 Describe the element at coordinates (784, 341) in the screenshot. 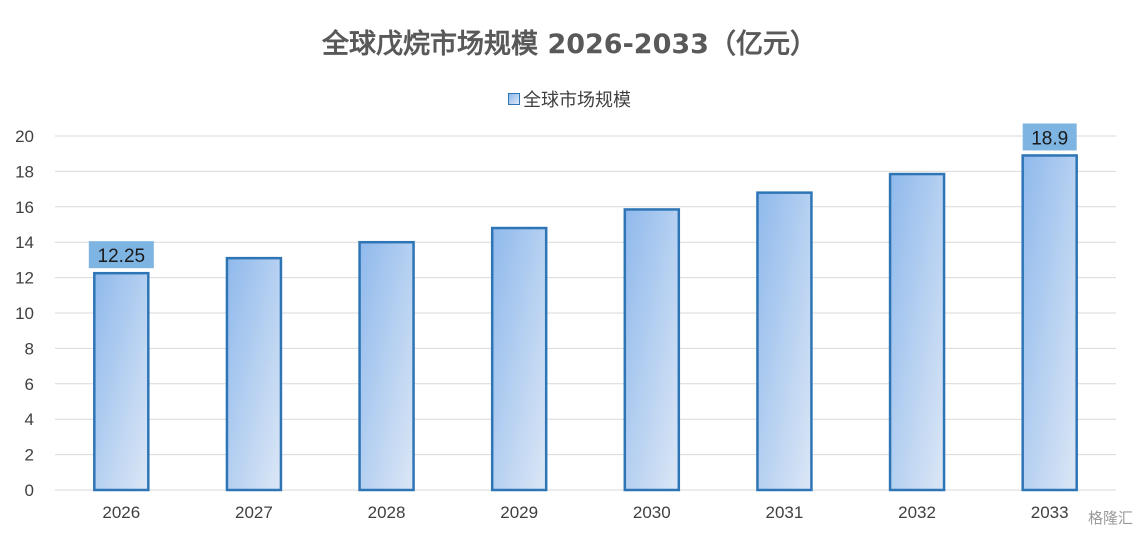

I see `bar-2031` at that location.